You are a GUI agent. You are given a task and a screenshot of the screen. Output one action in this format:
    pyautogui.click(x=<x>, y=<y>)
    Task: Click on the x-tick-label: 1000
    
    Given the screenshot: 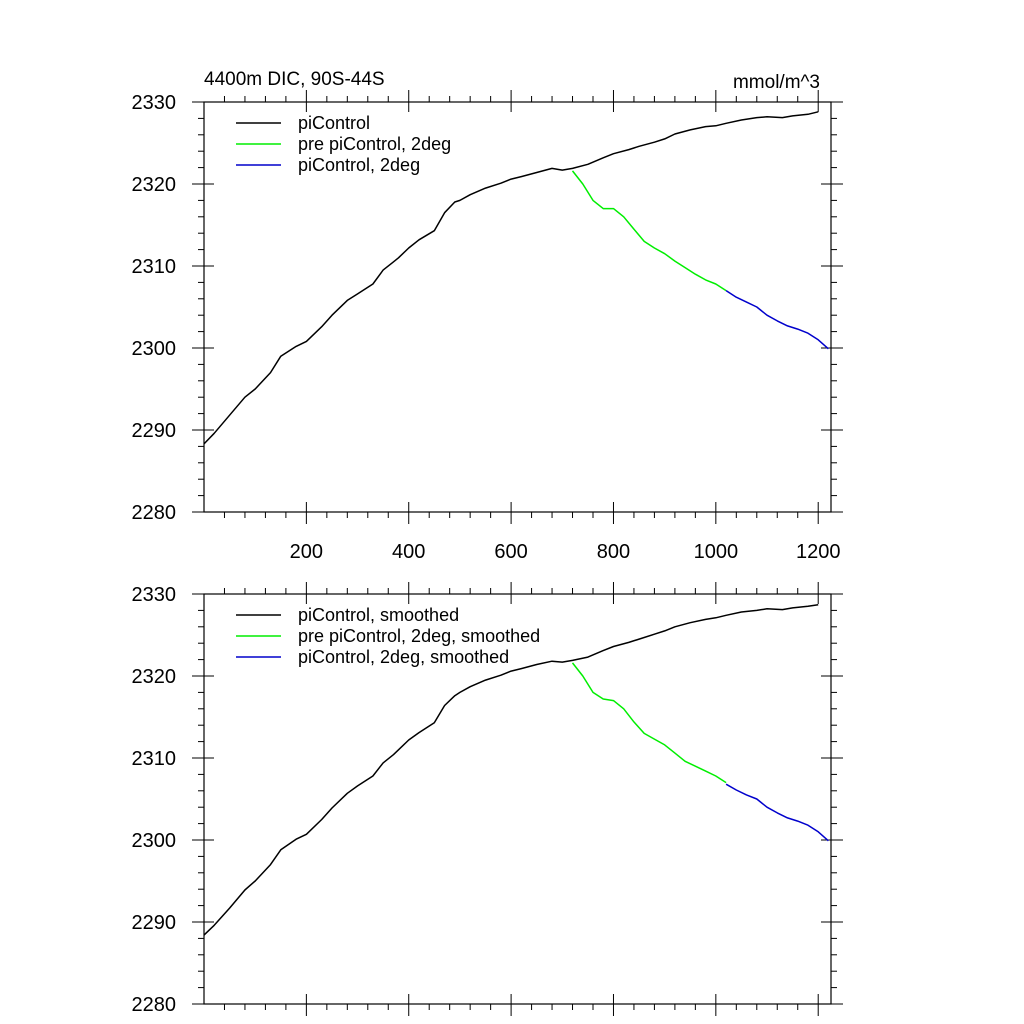 What is the action you would take?
    pyautogui.click(x=716, y=552)
    